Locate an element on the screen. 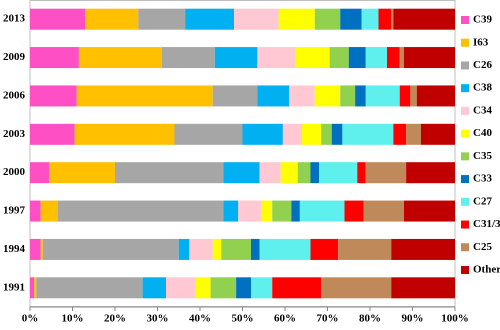 This screenshot has width=500, height=330. x-tick-label: 40% is located at coordinates (200, 319).